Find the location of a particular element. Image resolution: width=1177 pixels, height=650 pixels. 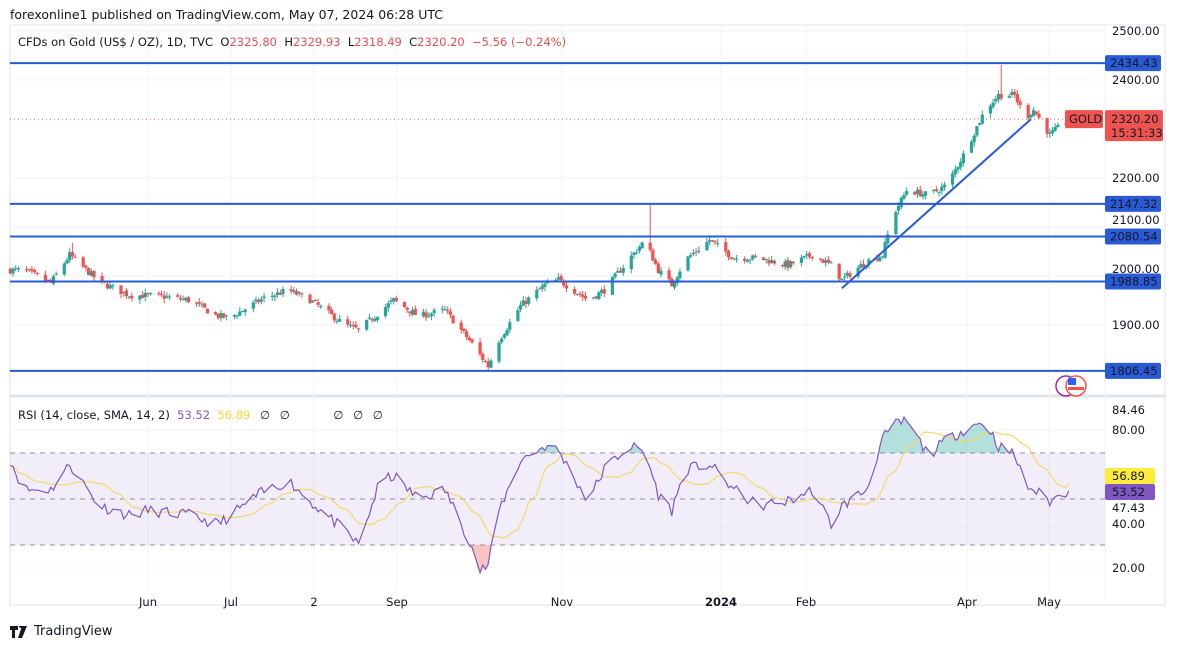

level-tag-label: 1988.85 is located at coordinates (1134, 281).